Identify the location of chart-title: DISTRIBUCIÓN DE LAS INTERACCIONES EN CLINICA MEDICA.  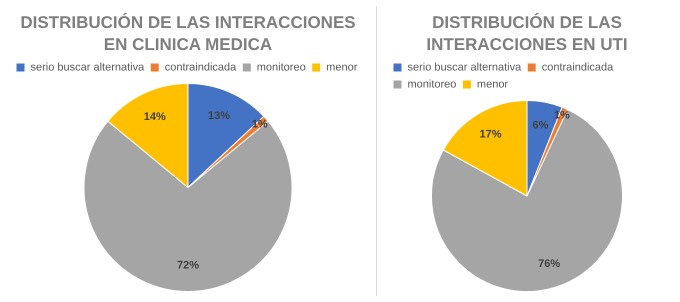
(188, 34).